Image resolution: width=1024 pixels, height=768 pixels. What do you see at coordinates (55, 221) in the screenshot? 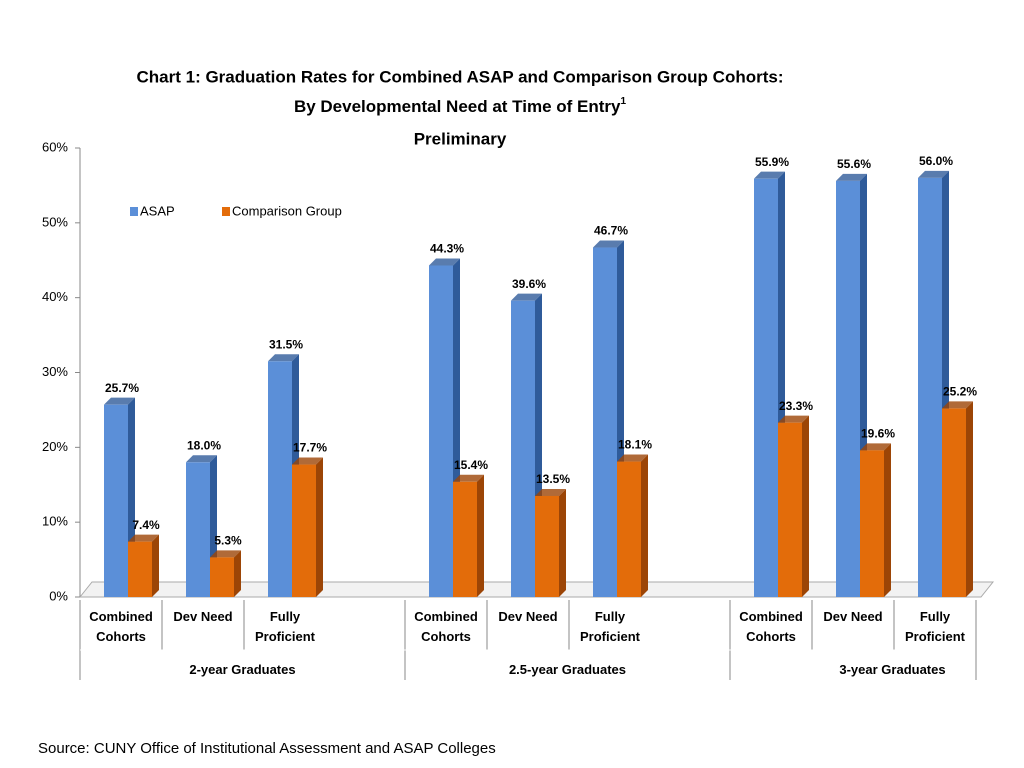
I see `y-tick-label: 50%` at bounding box center [55, 221].